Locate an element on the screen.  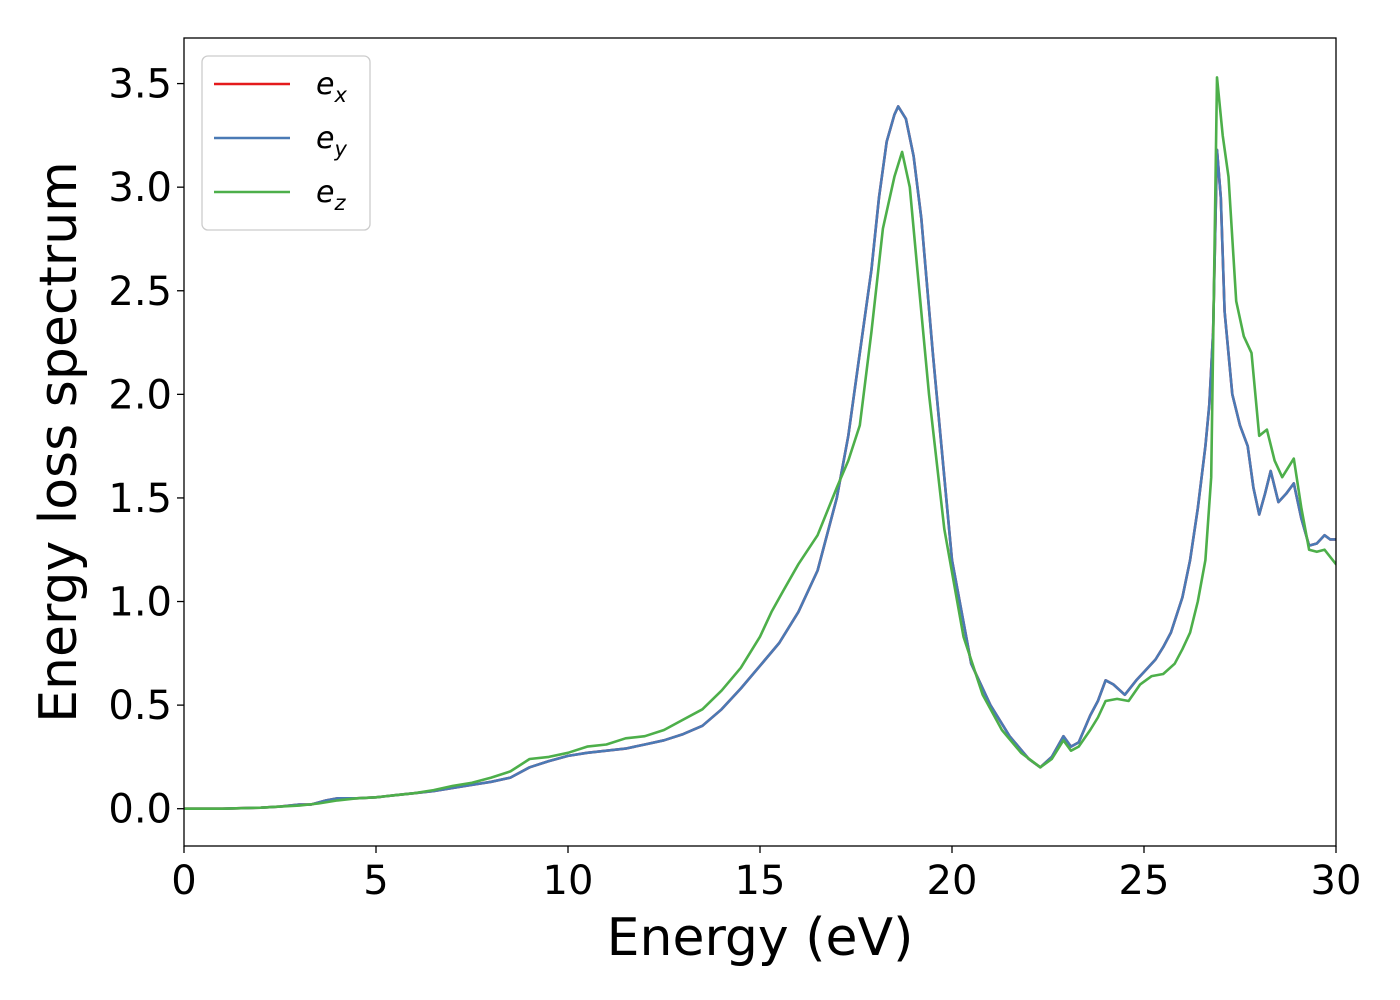
x-tick-label: 30 is located at coordinates (1336, 881).